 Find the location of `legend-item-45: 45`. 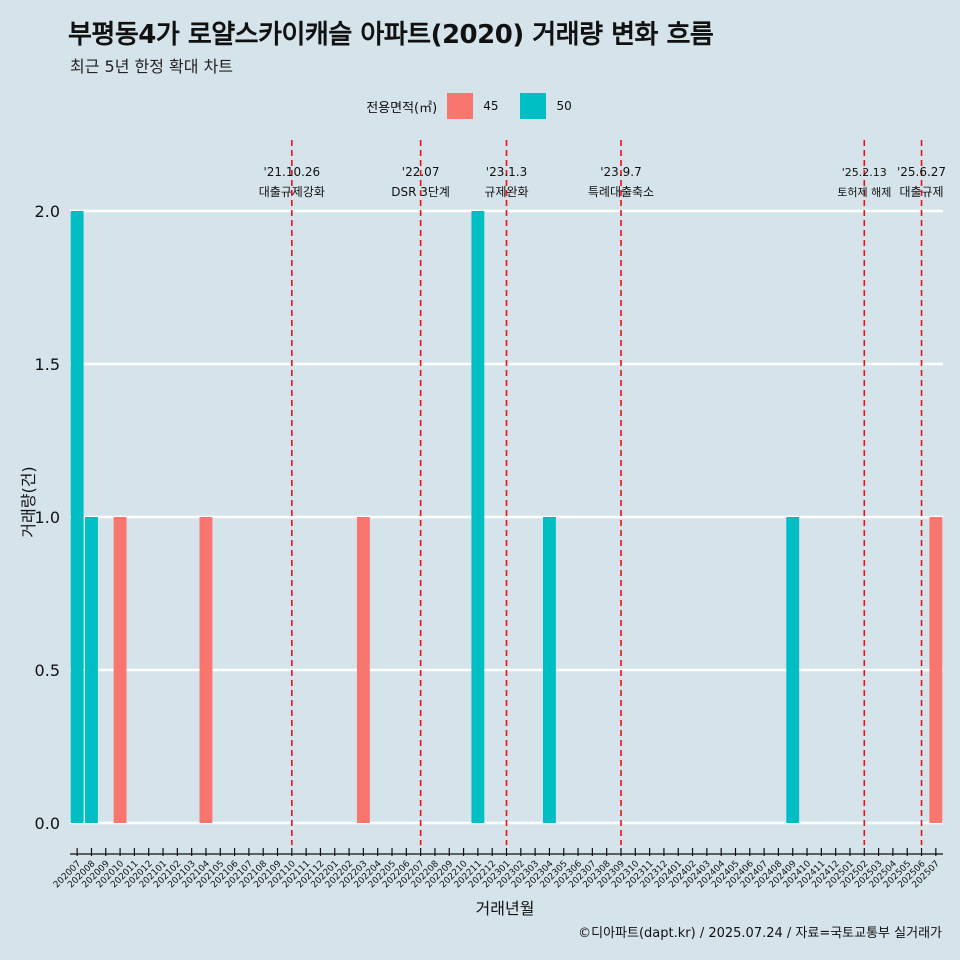

legend-item-45: 45 is located at coordinates (480, 106).